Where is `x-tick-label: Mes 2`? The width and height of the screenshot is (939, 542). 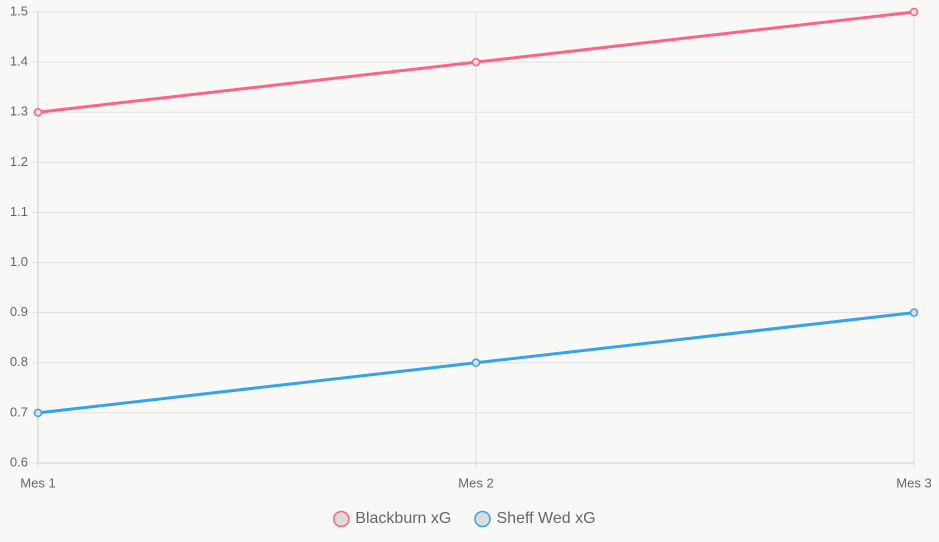
x-tick-label: Mes 2 is located at coordinates (475, 482).